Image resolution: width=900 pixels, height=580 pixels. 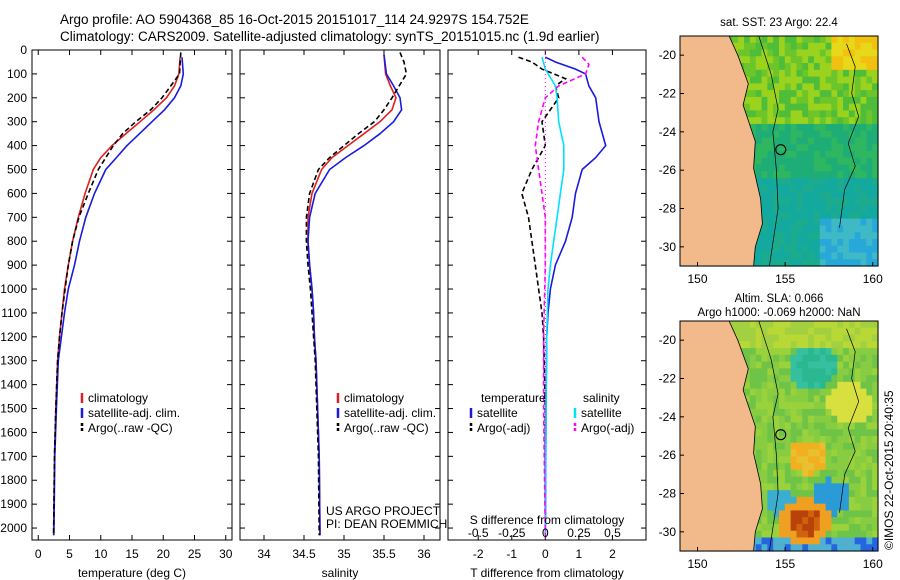 I want to click on y-tick-label: 500, so click(x=17, y=170).